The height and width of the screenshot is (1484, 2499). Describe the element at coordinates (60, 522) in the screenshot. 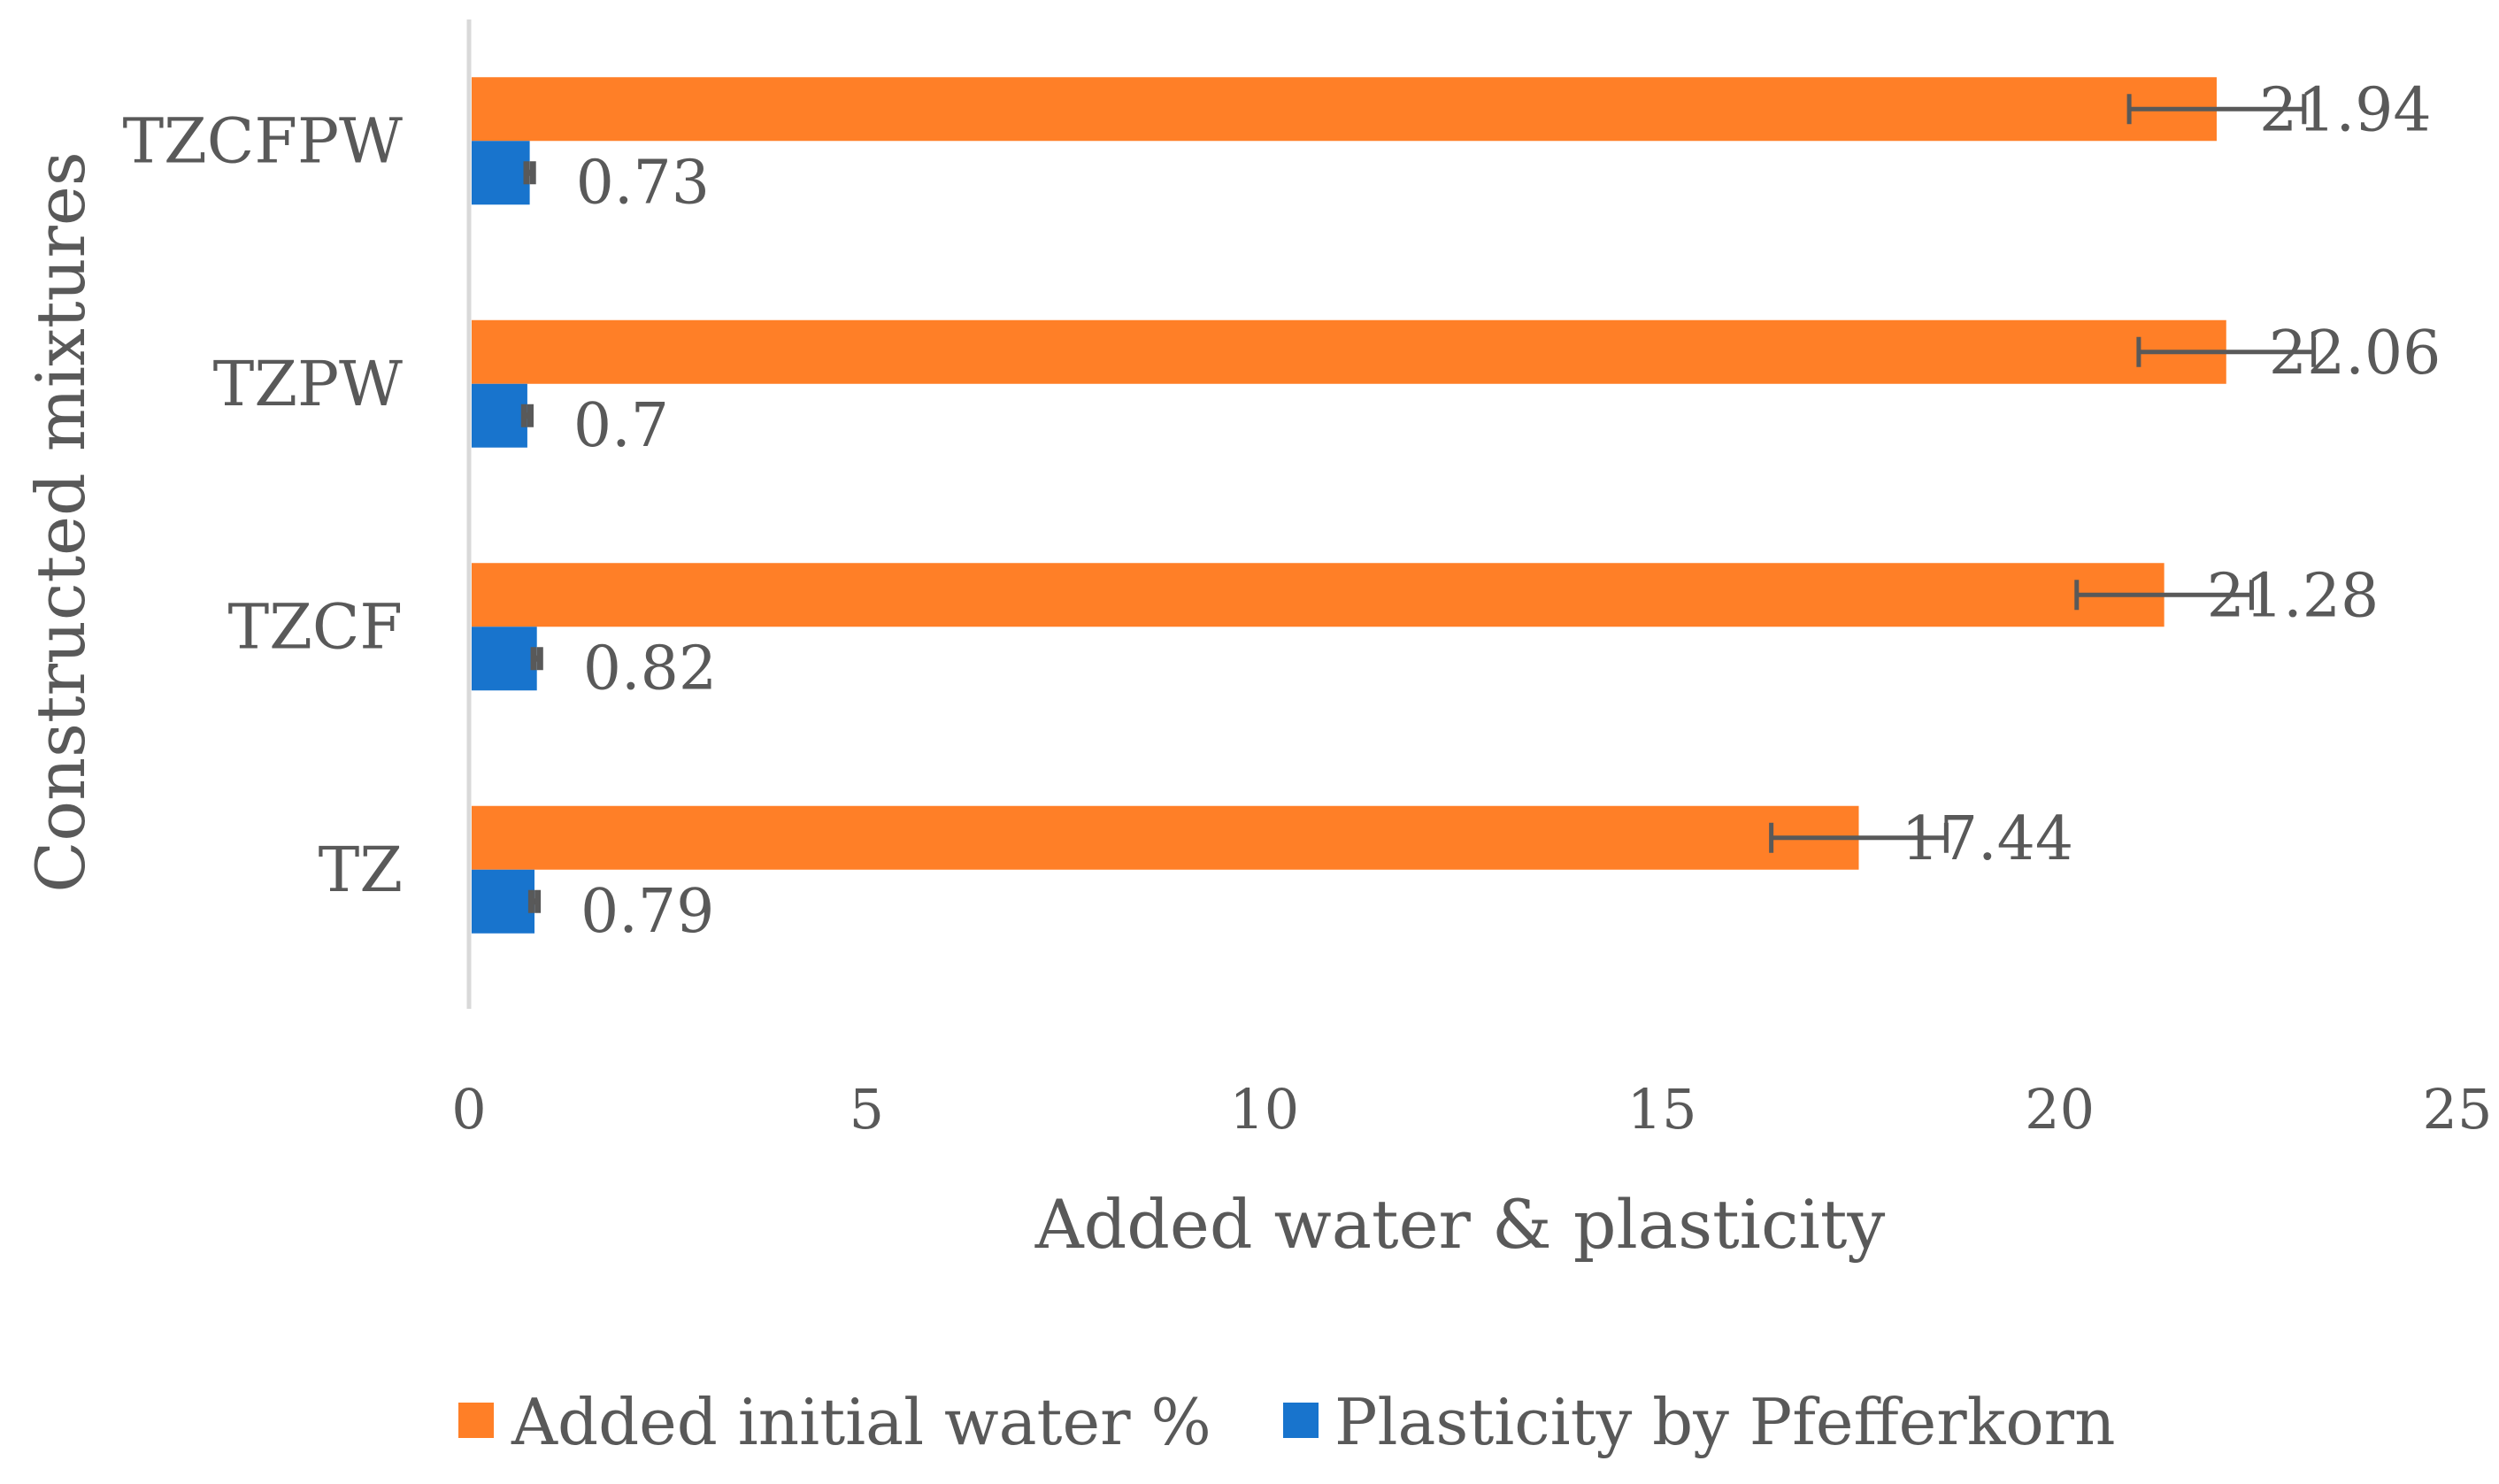

I see `y-axis-title: Constructed mixtures` at that location.